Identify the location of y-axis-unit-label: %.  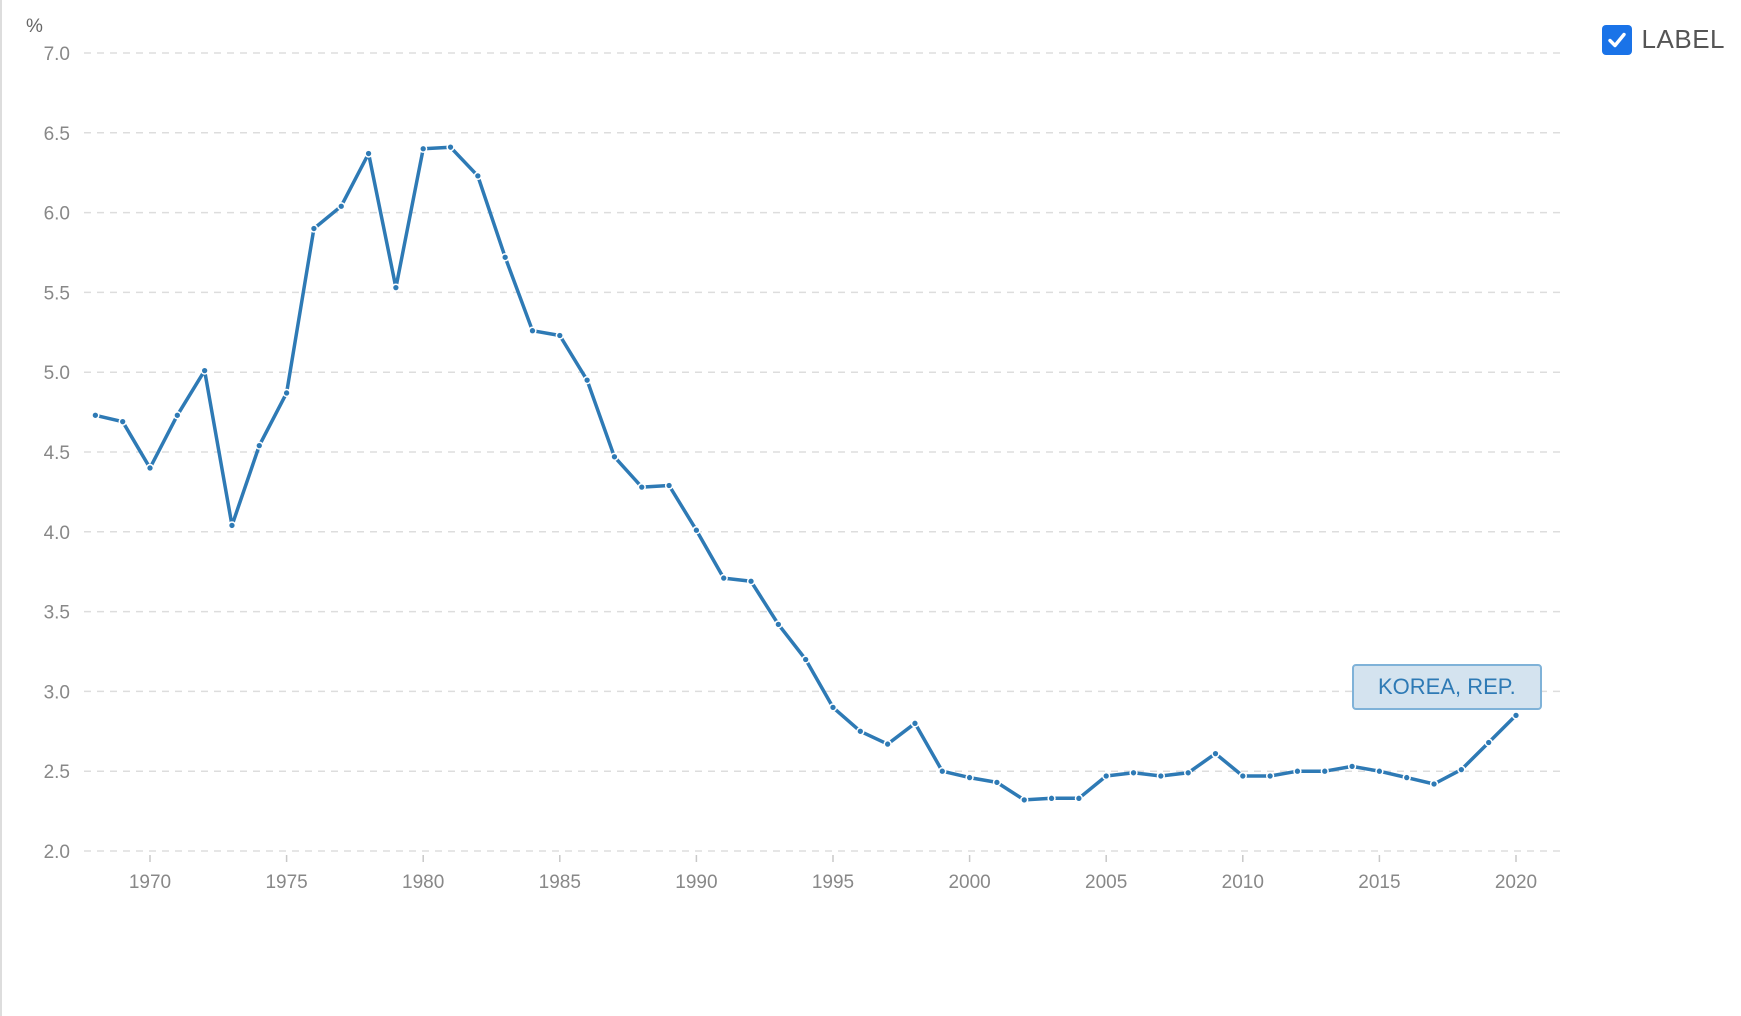
(34, 26).